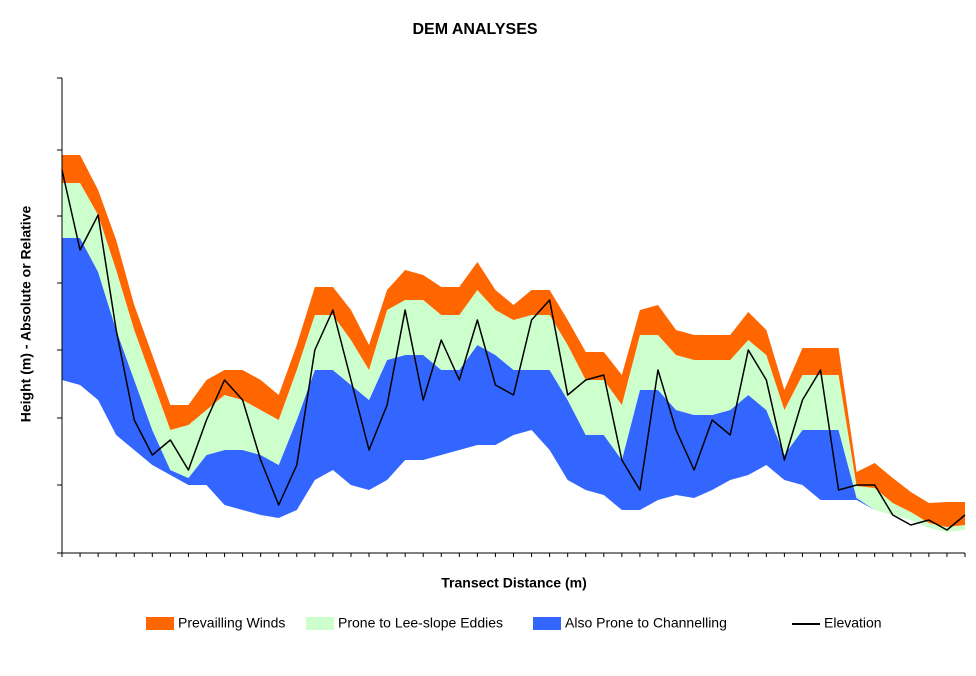 The image size is (976, 676). Describe the element at coordinates (474, 29) in the screenshot. I see `chart-title: DEM ANALYSES` at that location.